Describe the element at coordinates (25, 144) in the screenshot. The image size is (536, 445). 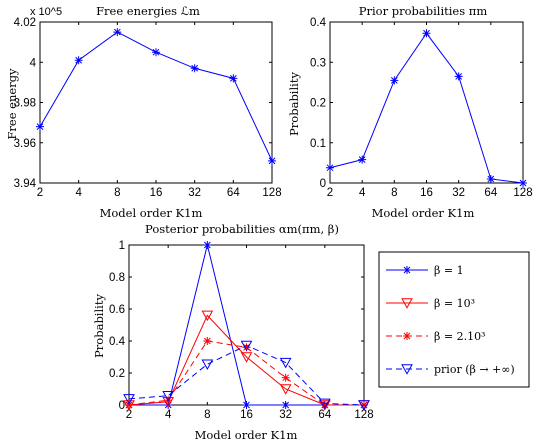
I see `y-tick-label: 3.96` at that location.